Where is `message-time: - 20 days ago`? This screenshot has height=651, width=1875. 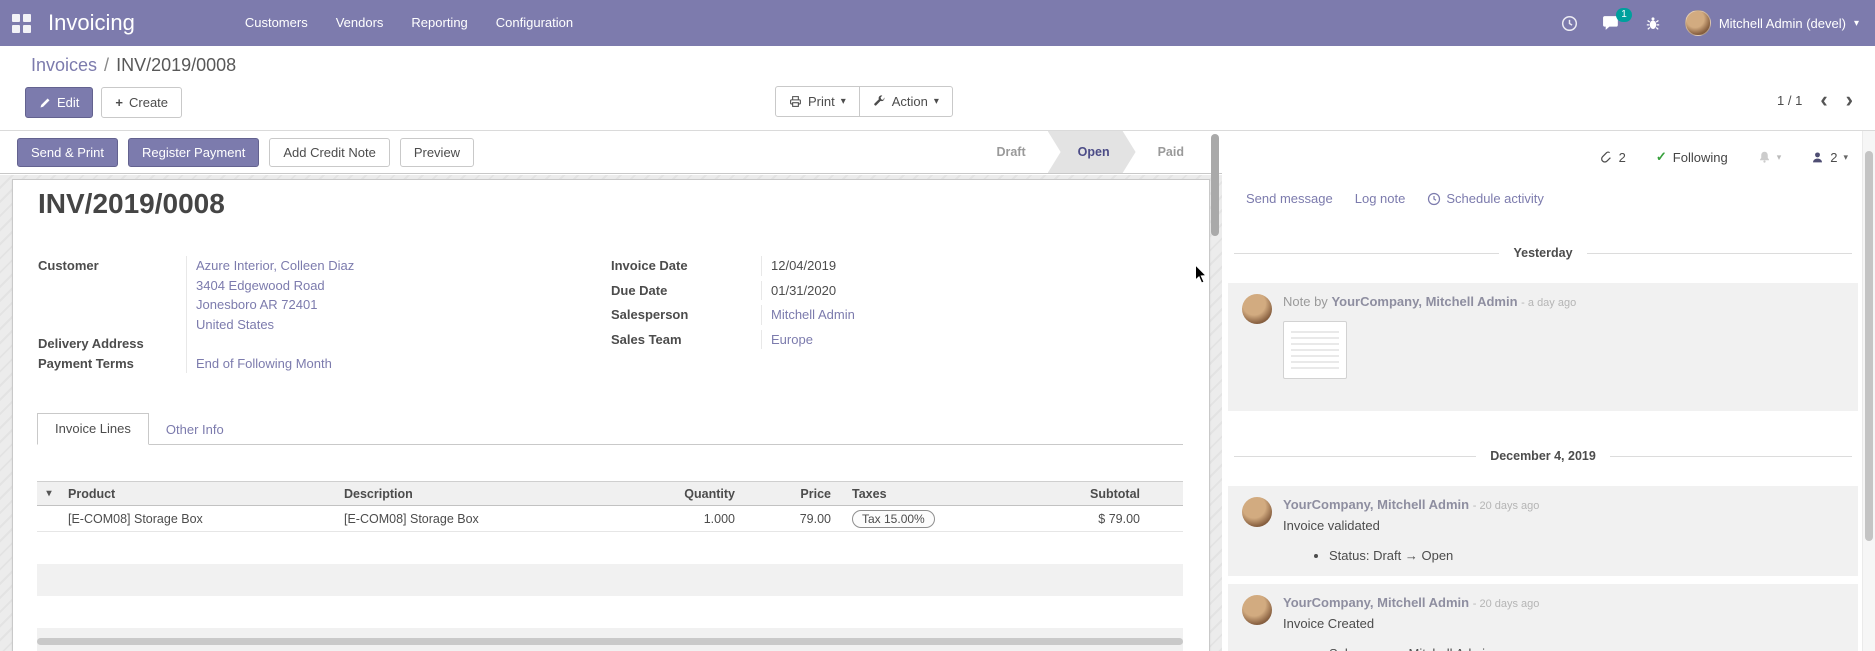
message-time: - 20 days ago is located at coordinates (1506, 604).